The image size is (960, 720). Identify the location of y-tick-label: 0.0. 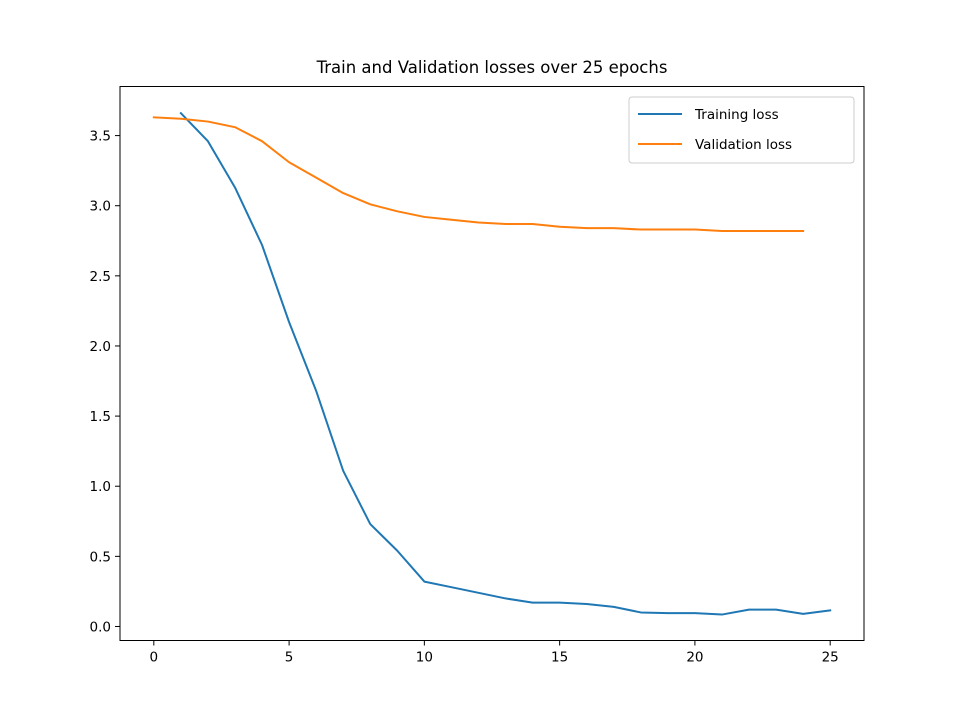
(100, 627).